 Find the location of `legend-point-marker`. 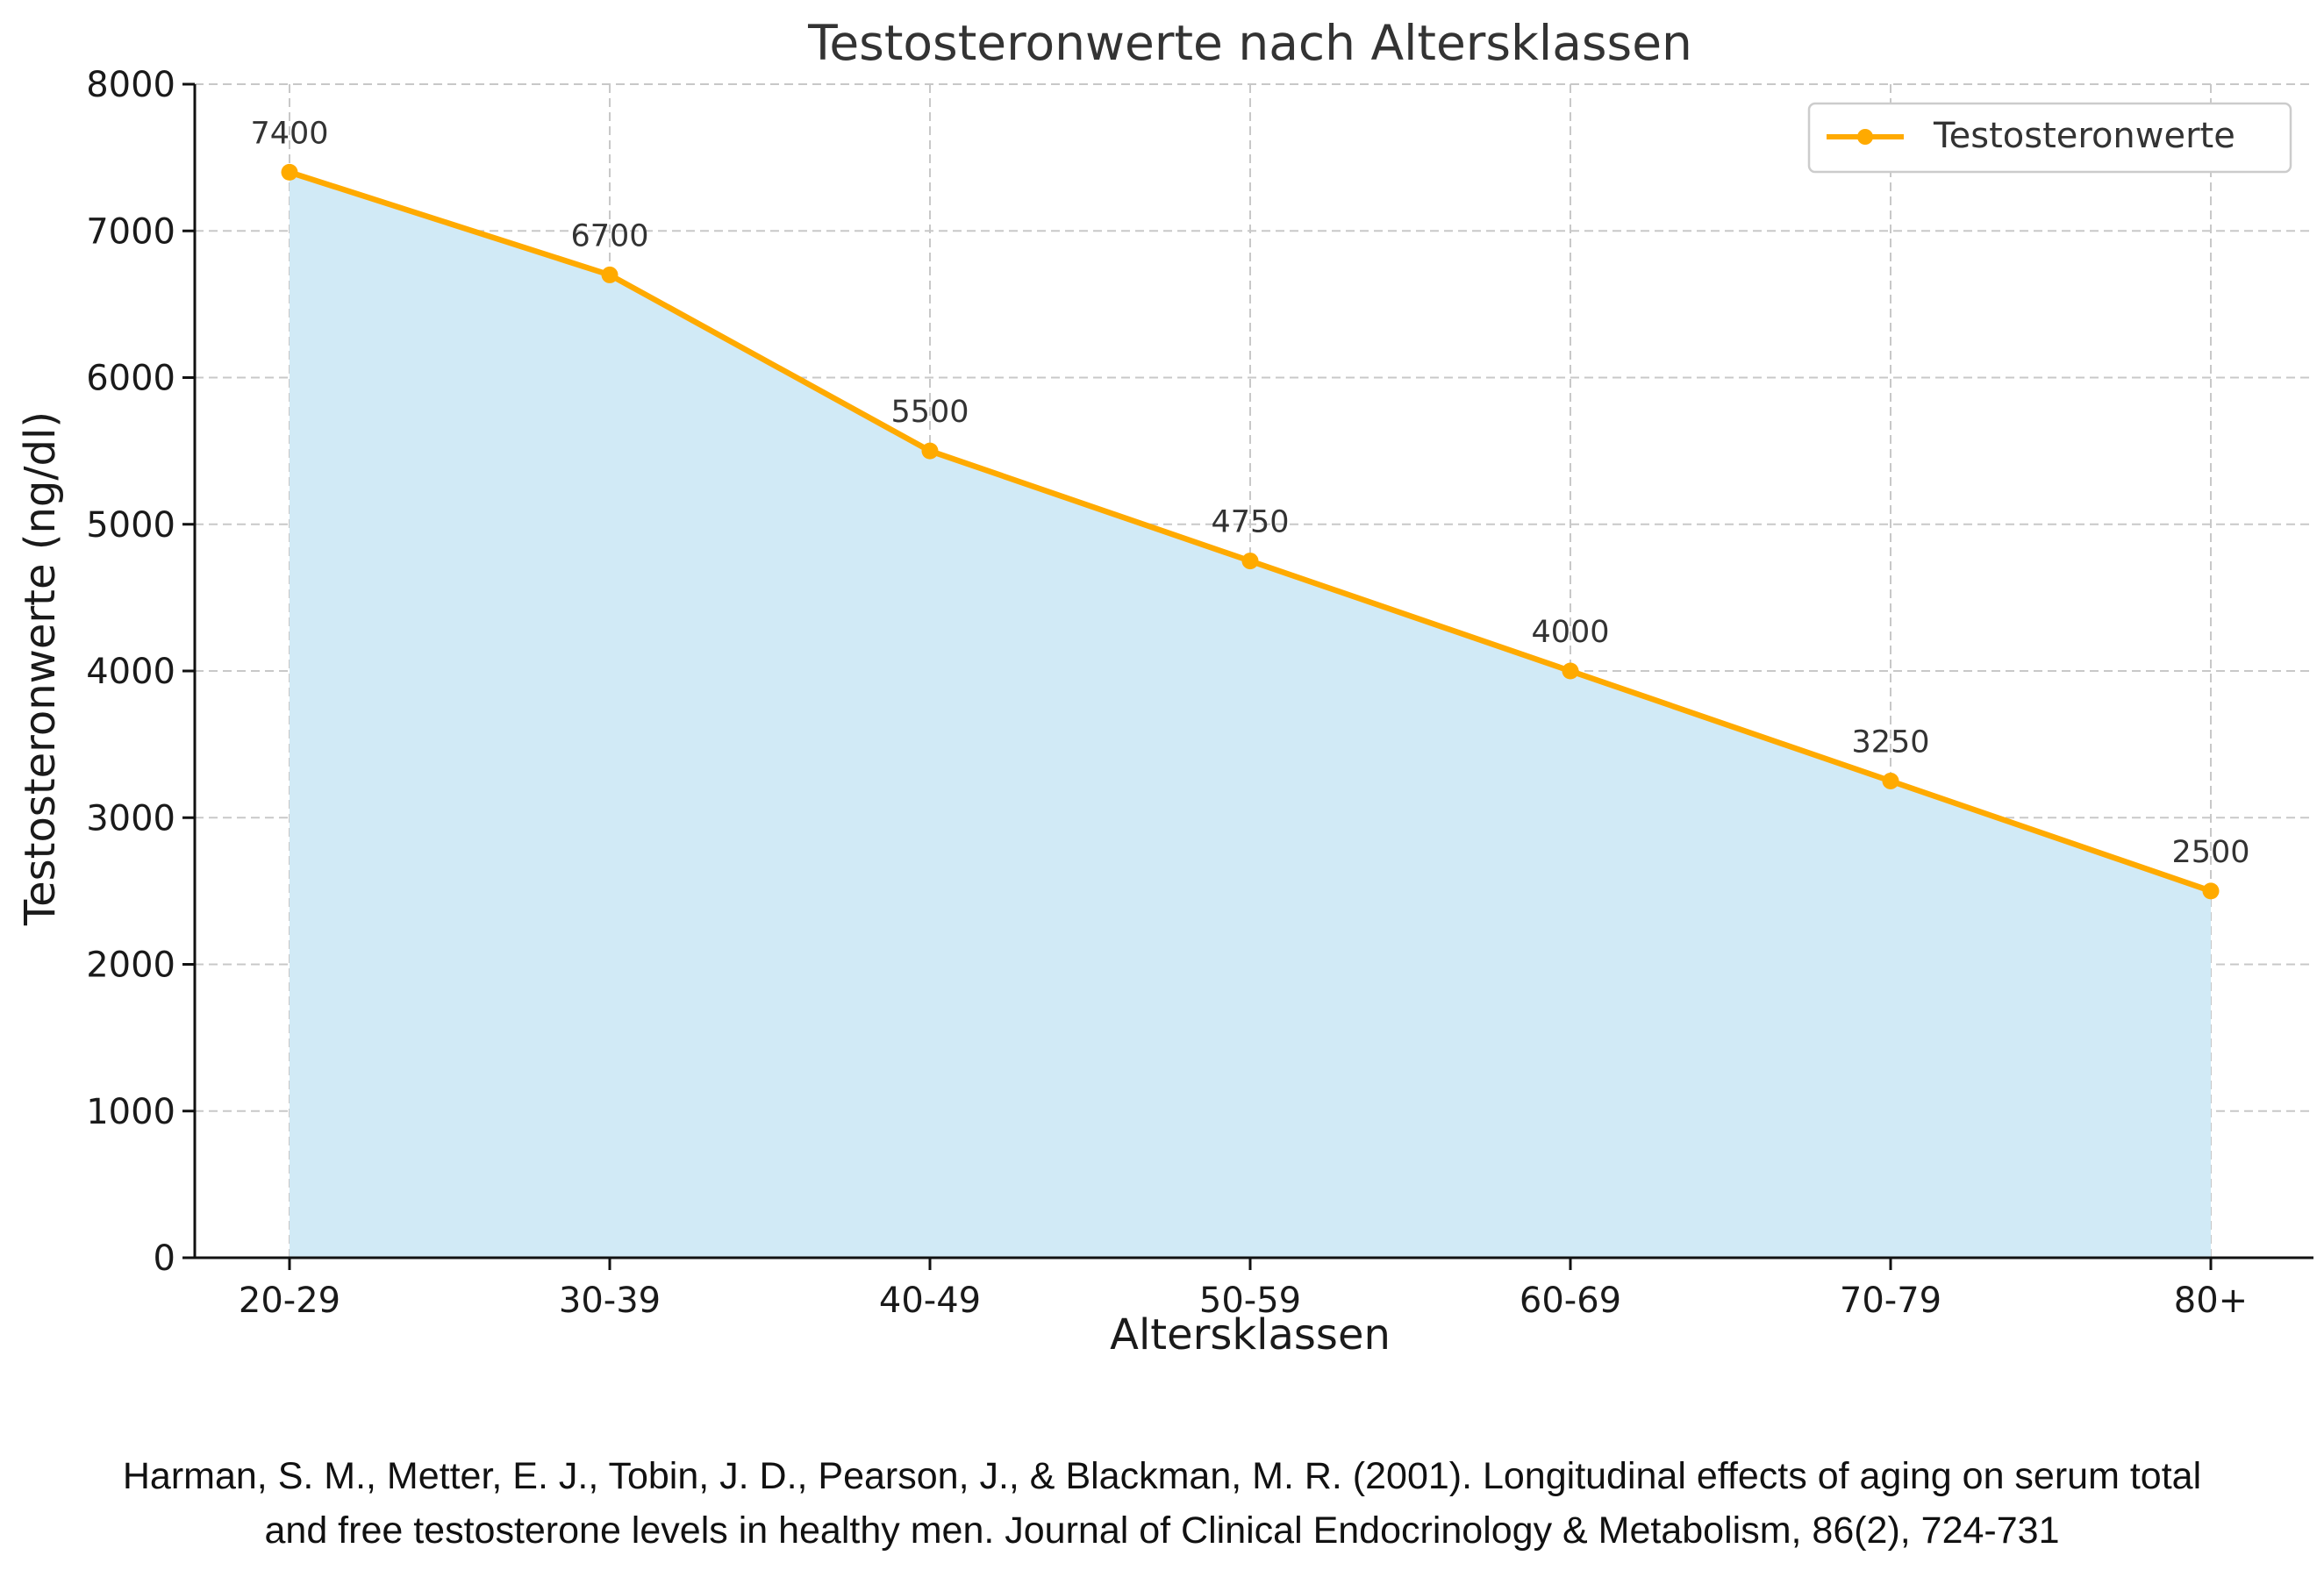

legend-point-marker is located at coordinates (1865, 137).